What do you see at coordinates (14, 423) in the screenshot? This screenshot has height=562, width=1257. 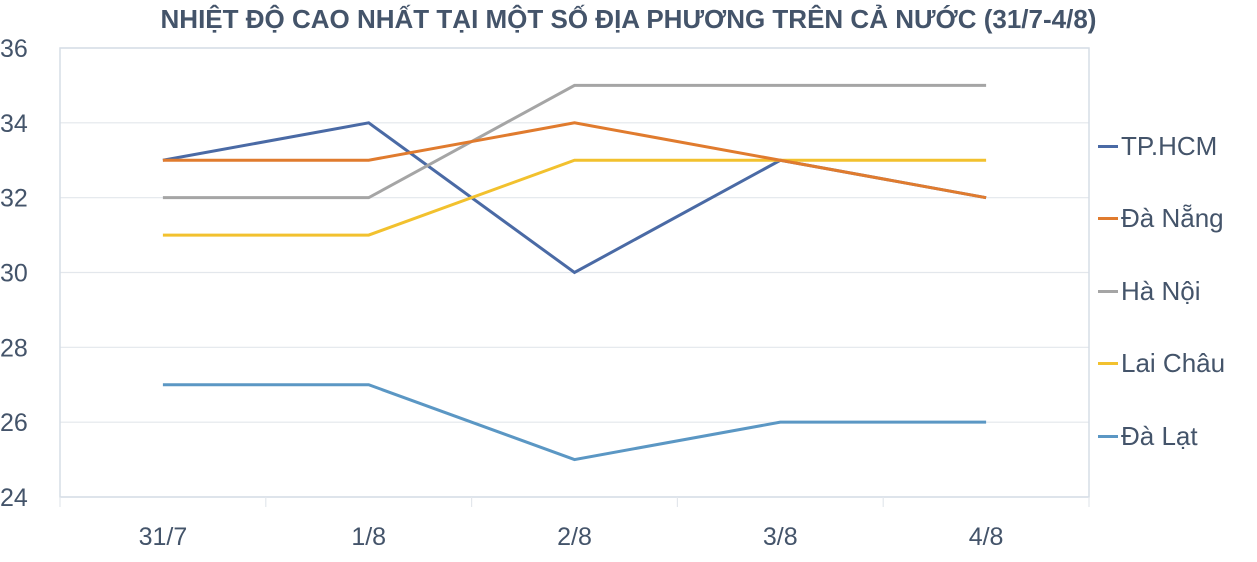 I see `y-tick-label: 26` at bounding box center [14, 423].